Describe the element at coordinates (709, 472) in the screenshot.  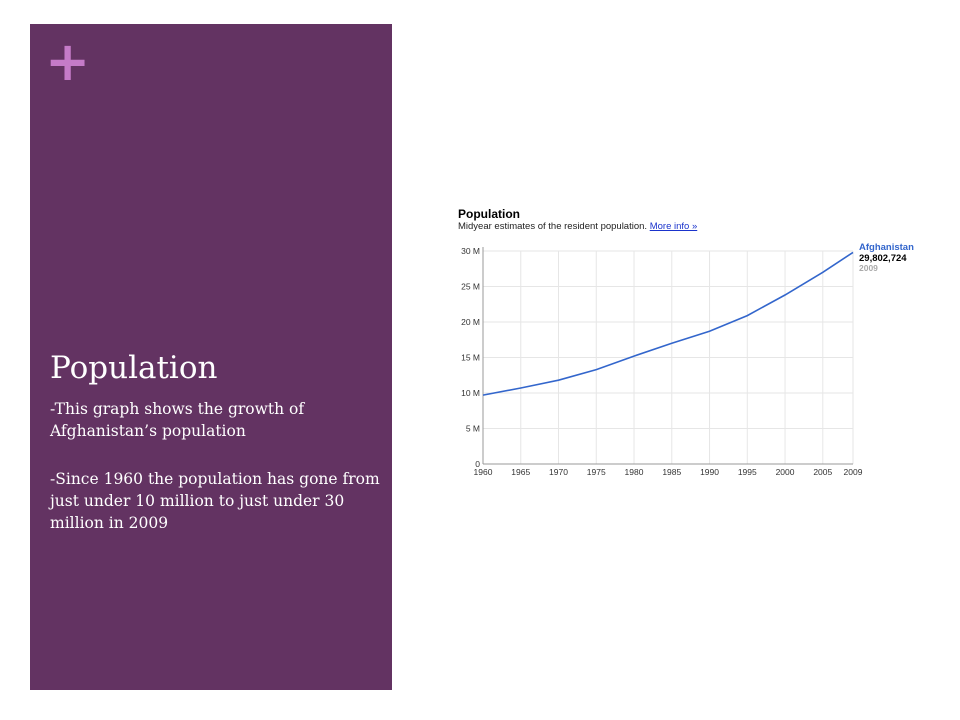
I see `x-tick-label: 1990` at that location.